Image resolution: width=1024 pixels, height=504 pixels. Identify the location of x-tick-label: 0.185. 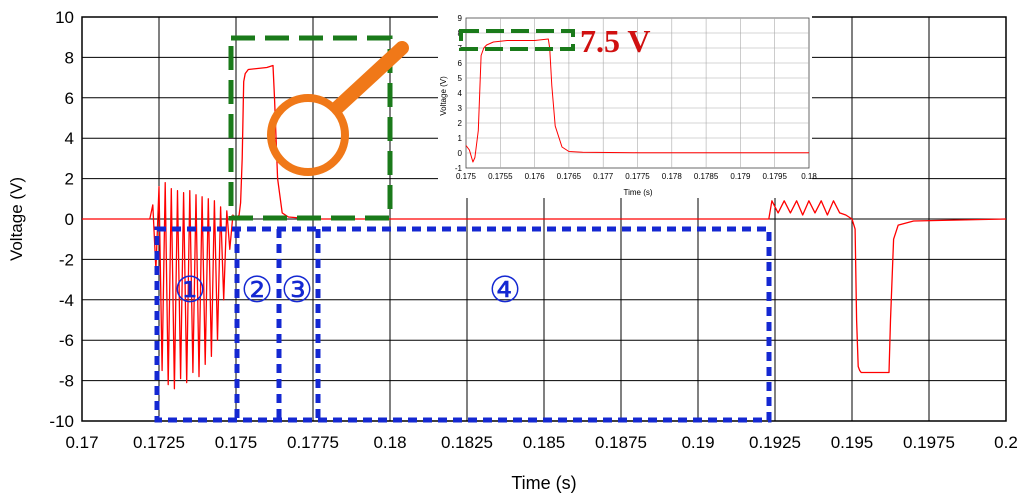
(544, 442).